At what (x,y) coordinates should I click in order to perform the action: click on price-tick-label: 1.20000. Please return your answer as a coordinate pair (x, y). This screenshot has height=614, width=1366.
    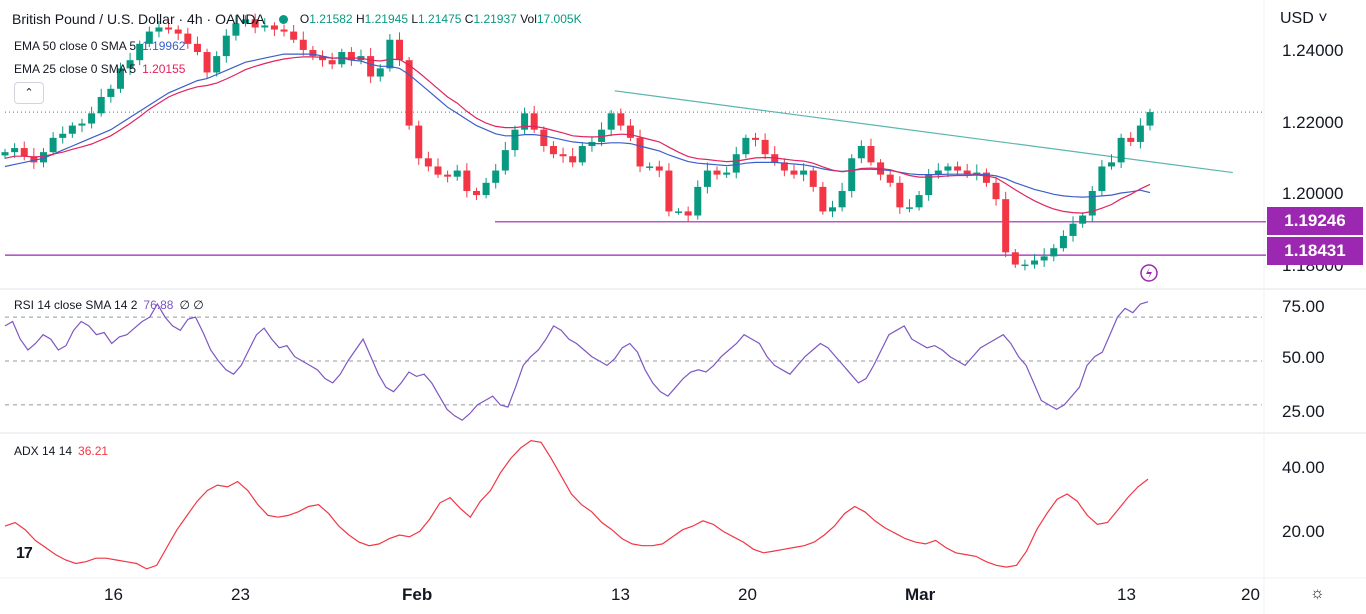
    Looking at the image, I should click on (1313, 193).